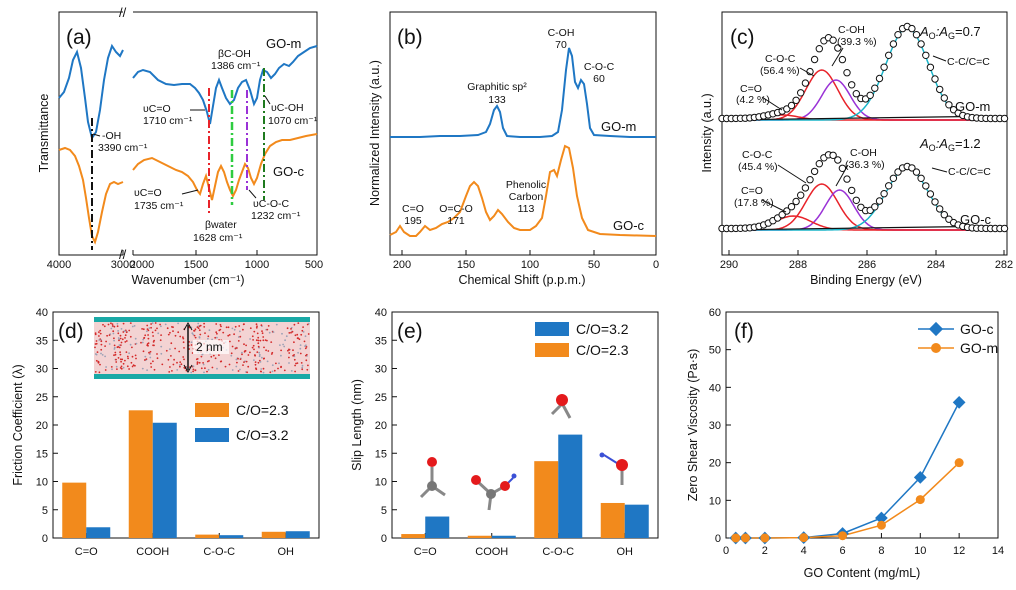  I want to click on y-tick-label-f: 10, so click(715, 501).